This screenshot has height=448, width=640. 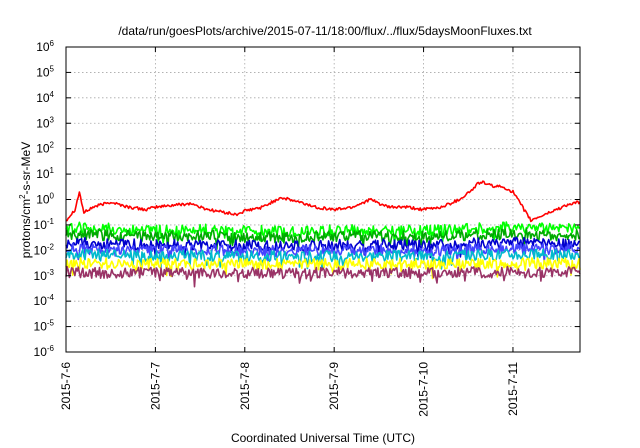 What do you see at coordinates (245, 386) in the screenshot?
I see `x-tick-label: 2015-7-8` at bounding box center [245, 386].